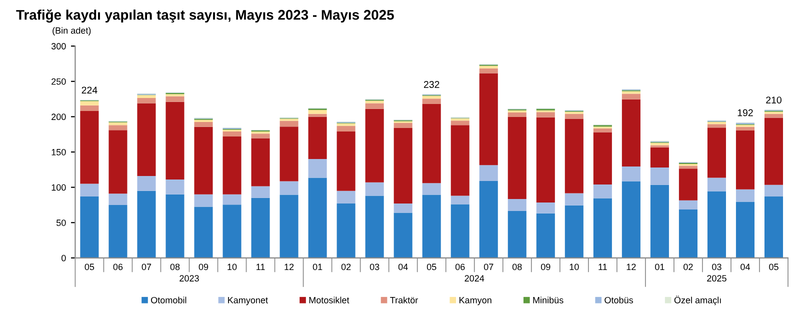  I want to click on y-tick-label: 300, so click(58, 46).